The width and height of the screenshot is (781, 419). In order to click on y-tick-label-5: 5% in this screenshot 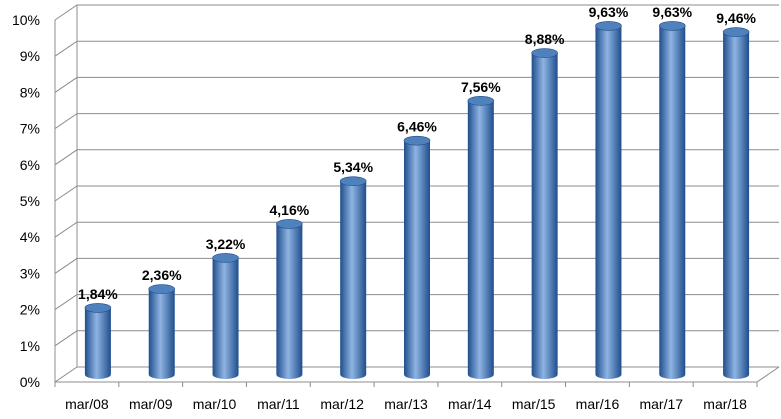, I will do `click(30, 201)`.